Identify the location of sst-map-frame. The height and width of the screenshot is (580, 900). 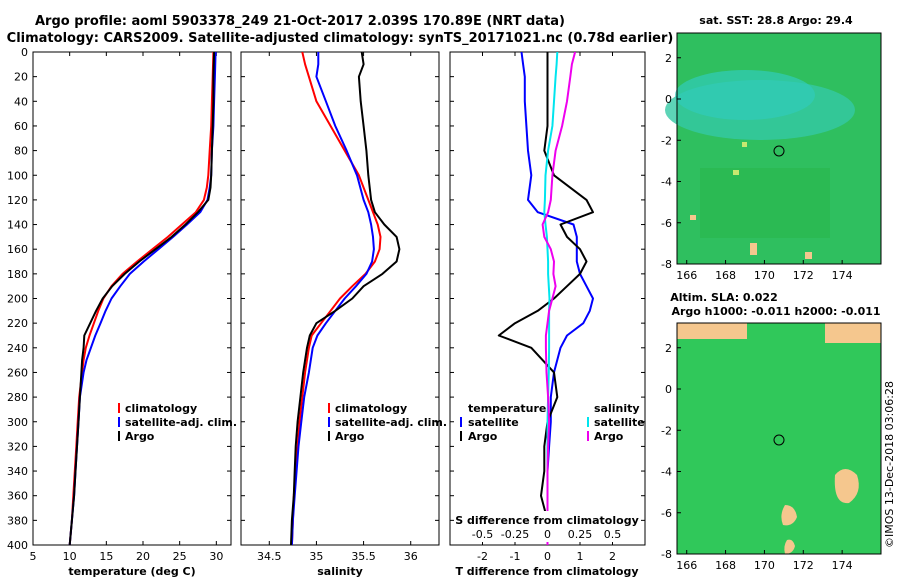
(779, 148).